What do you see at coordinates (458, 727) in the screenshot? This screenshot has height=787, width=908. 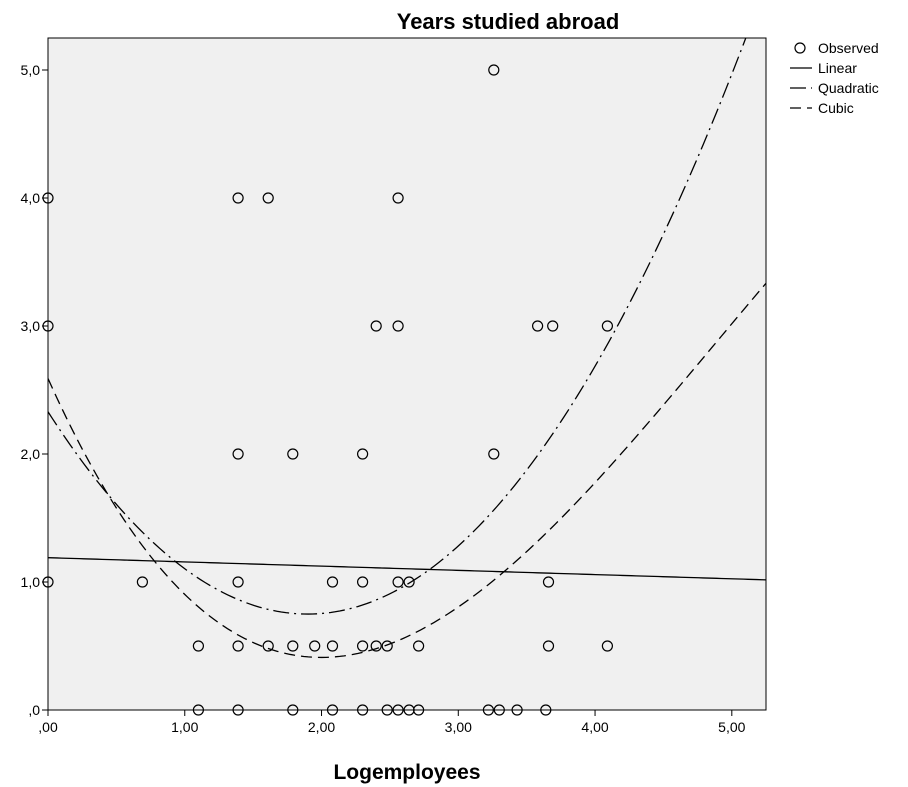 I see `x-tick-label: 3,00` at bounding box center [458, 727].